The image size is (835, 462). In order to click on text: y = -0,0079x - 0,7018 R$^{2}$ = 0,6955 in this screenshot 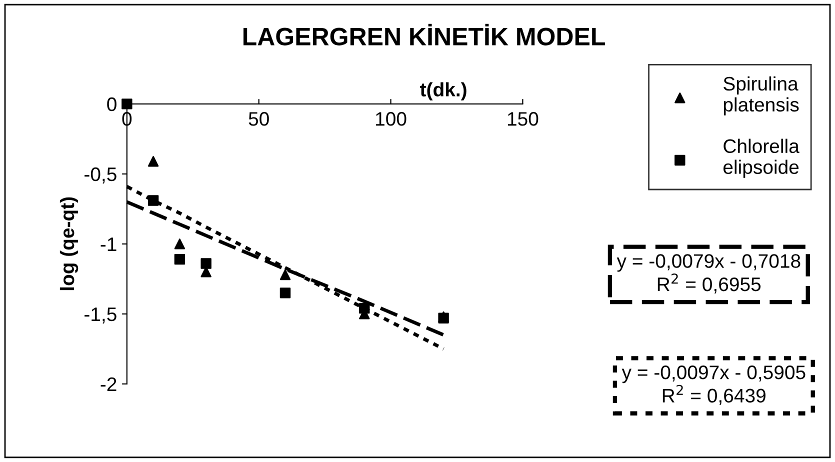, I will do `click(708, 274)`.